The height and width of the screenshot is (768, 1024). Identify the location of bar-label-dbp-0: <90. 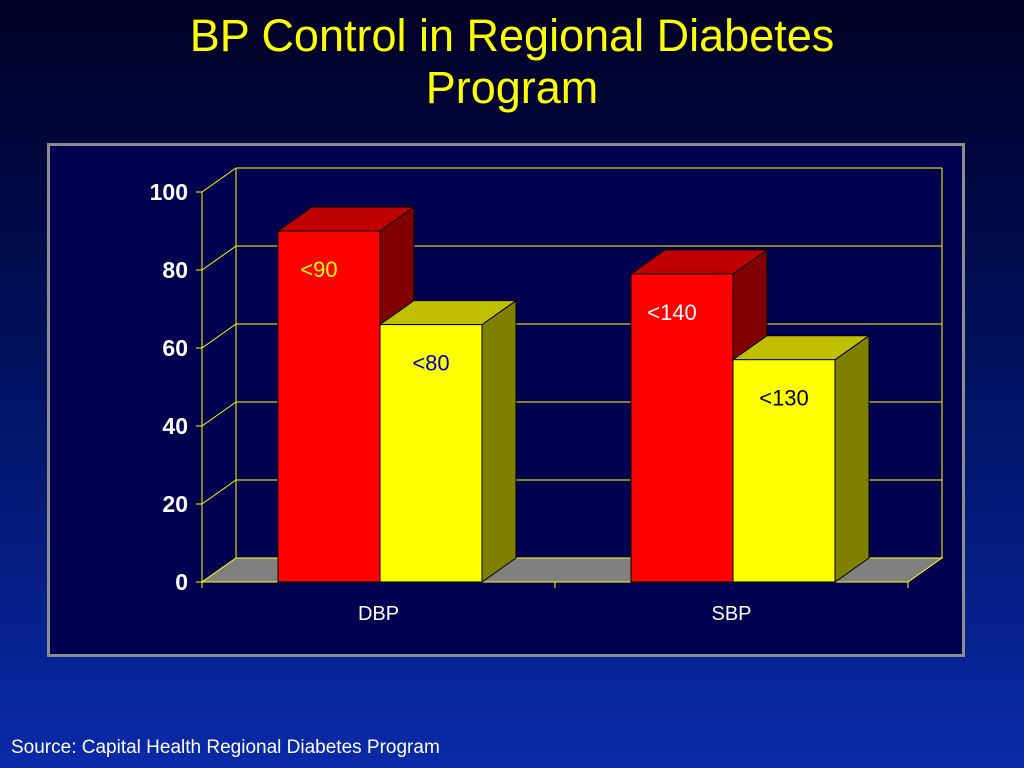
(318, 269).